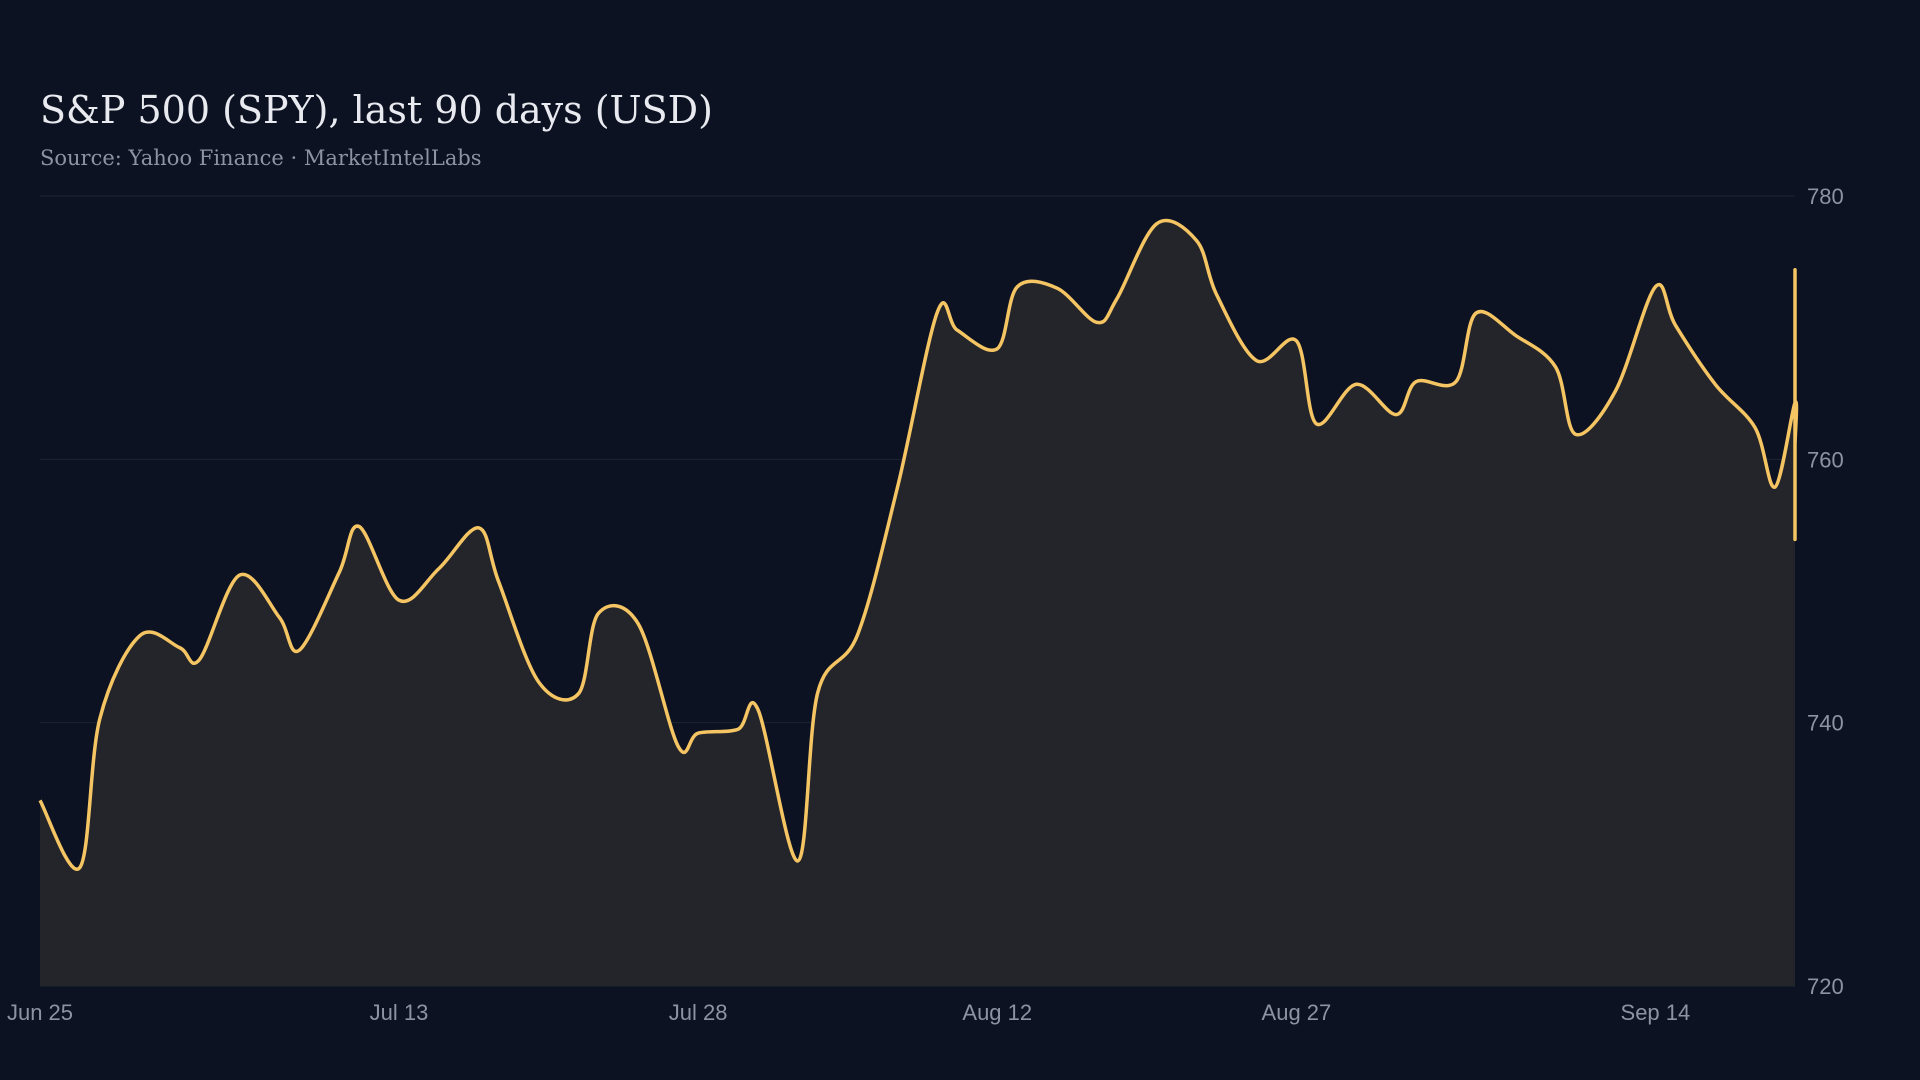  I want to click on x-axis: Jun 25 Jul 13 Jul 28 Aug 12 Aug 27 Sep 14, so click(848, 1012).